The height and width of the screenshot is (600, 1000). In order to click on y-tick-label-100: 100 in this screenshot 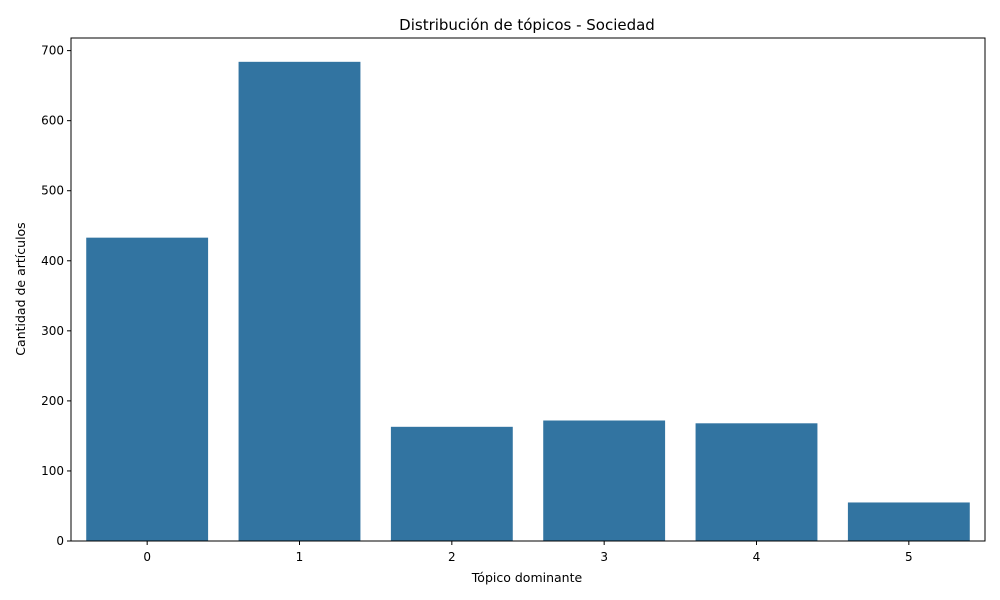, I will do `click(52, 471)`.